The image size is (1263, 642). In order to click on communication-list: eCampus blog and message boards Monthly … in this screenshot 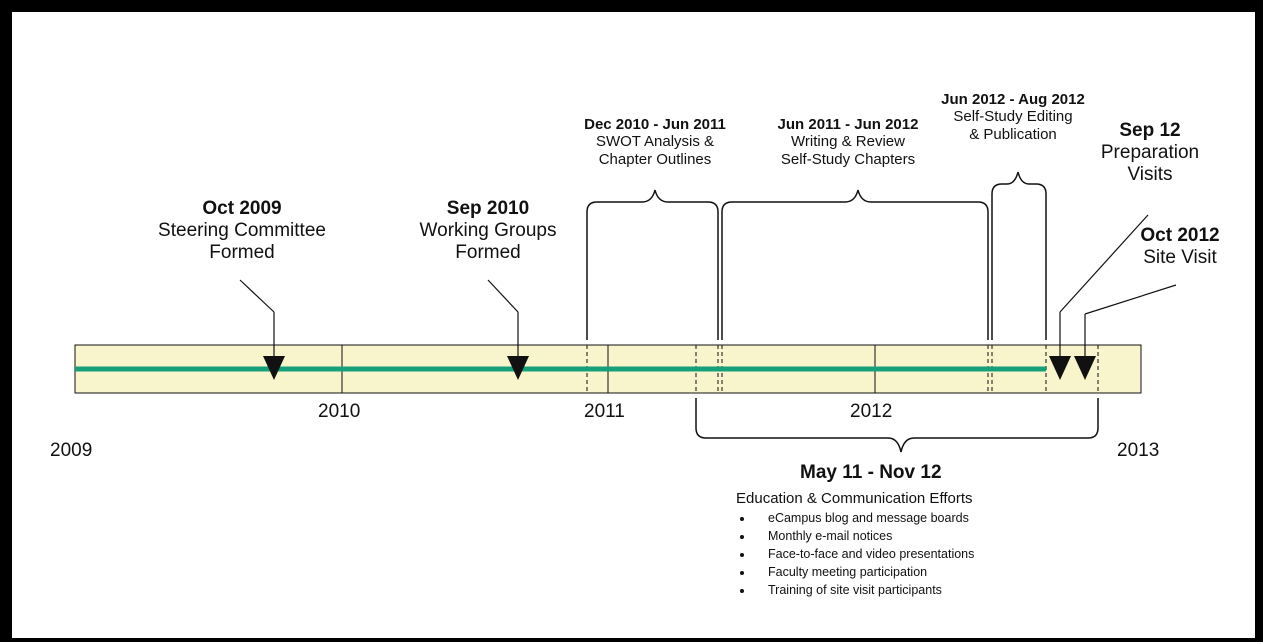, I will do `click(855, 554)`.